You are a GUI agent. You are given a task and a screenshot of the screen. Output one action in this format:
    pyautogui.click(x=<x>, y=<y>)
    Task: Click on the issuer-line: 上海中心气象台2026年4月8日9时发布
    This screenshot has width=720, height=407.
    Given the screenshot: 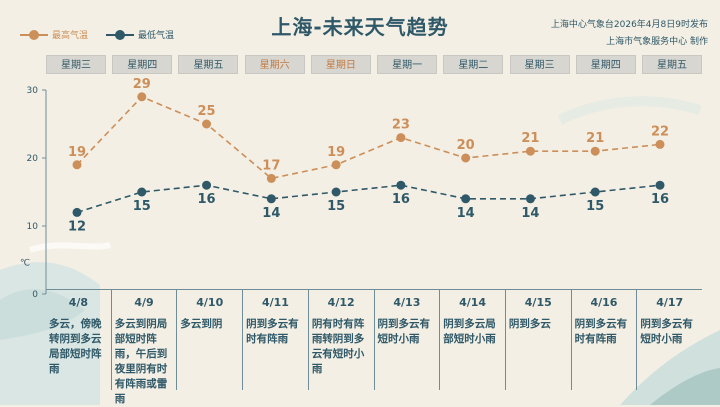 What is the action you would take?
    pyautogui.click(x=629, y=25)
    